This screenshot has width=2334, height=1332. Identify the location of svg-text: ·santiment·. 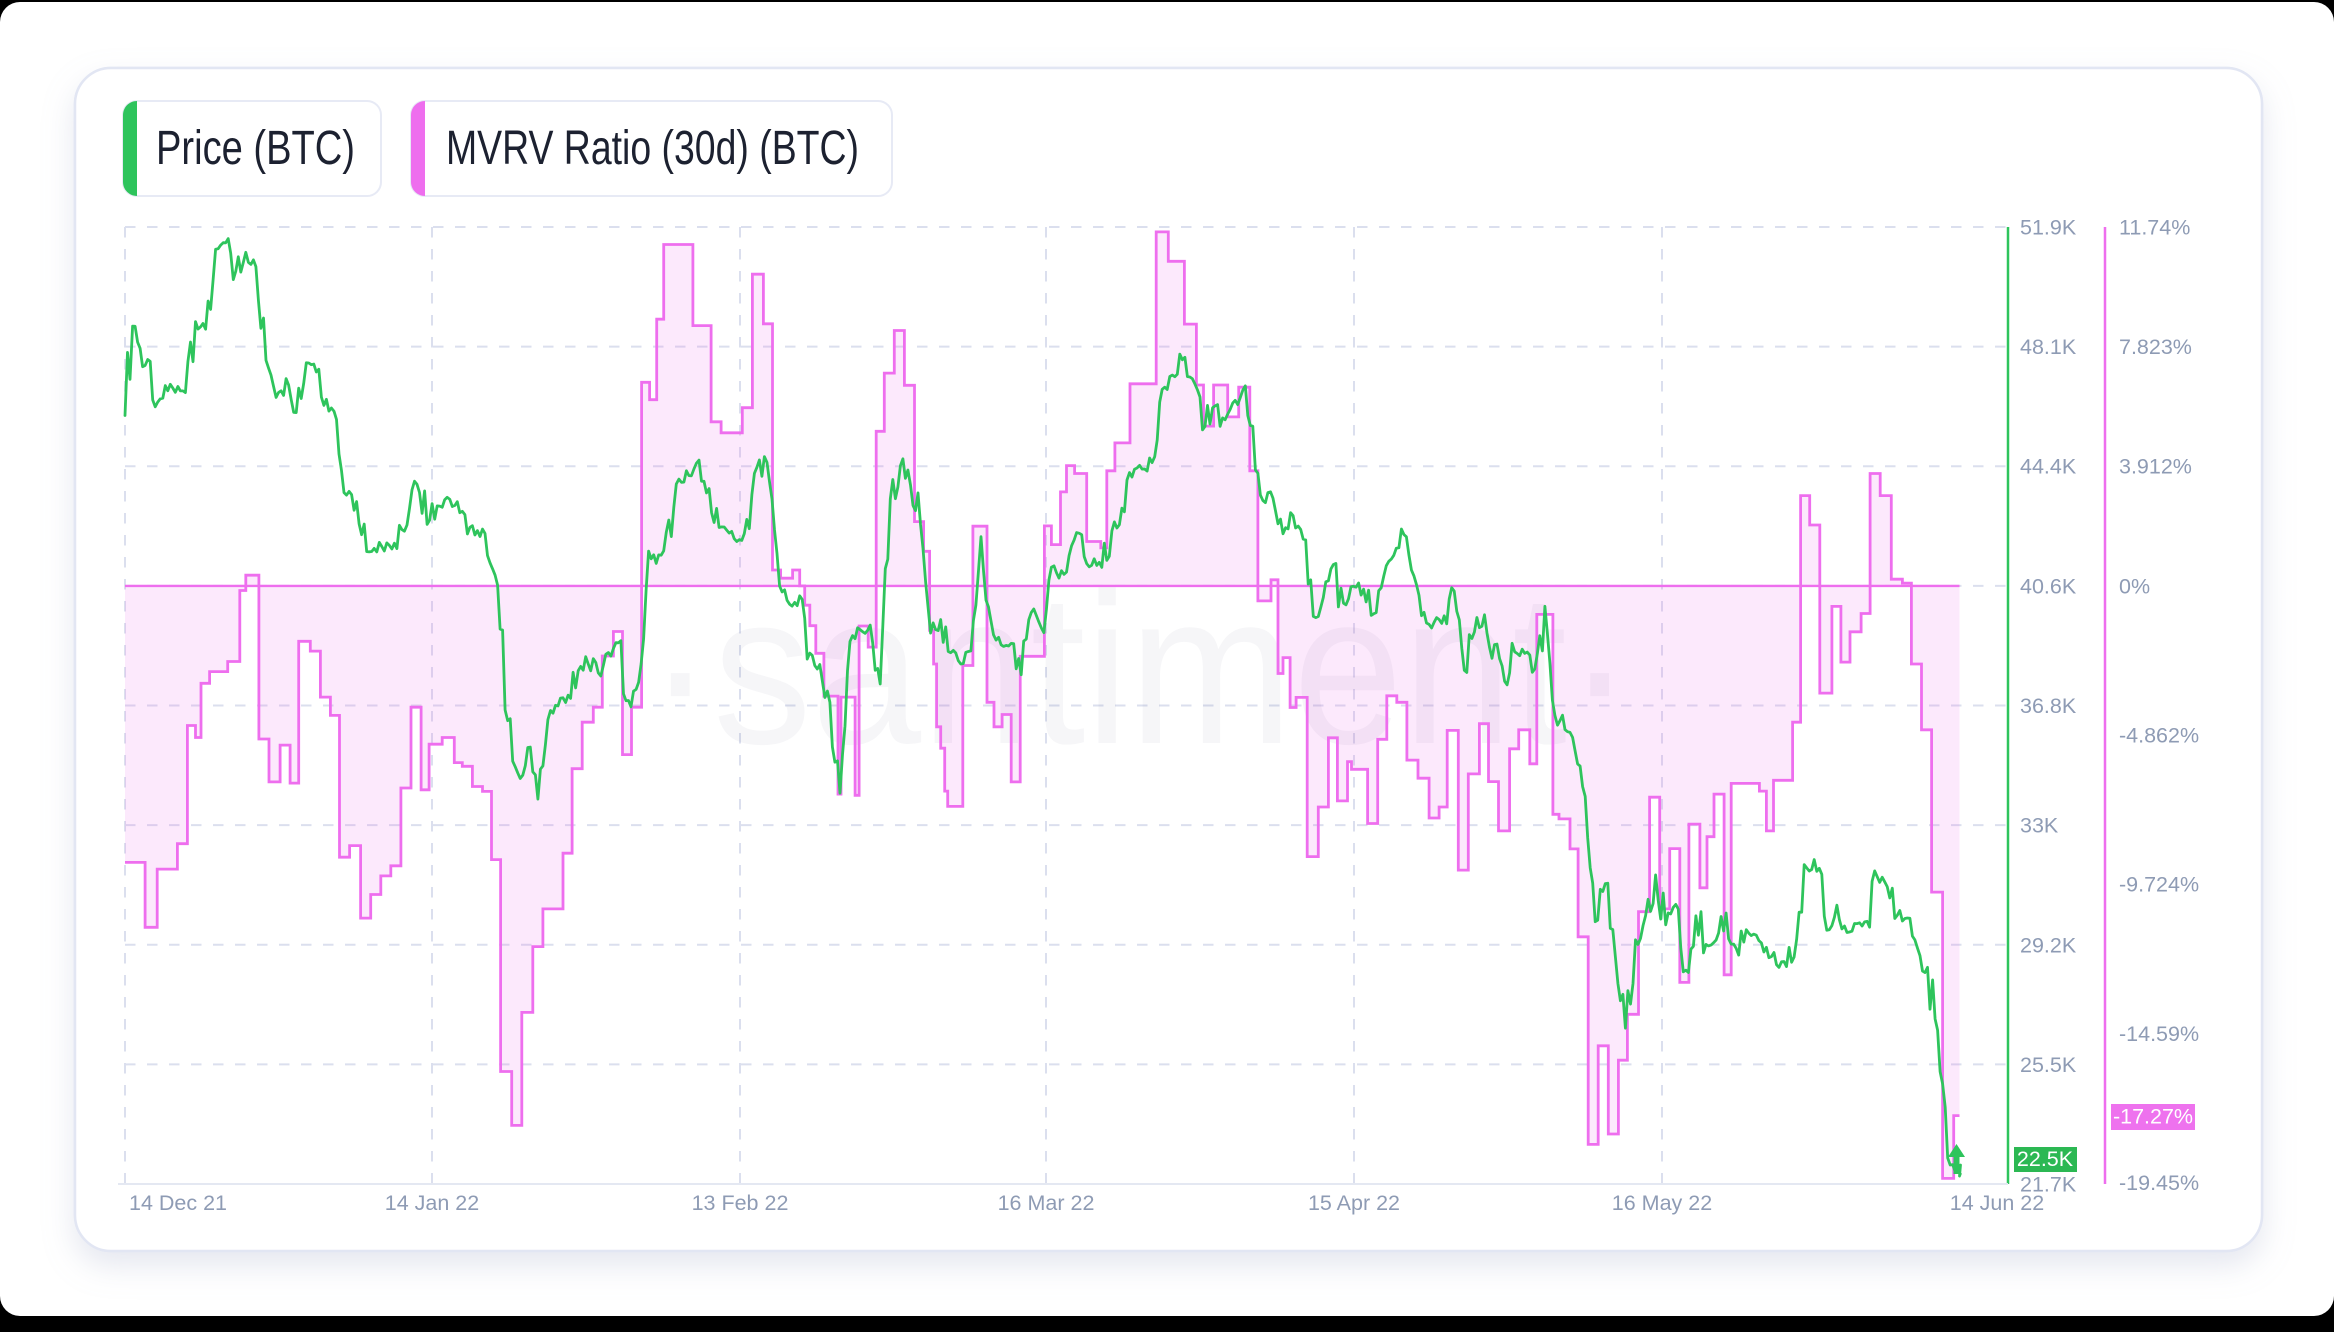
(1140, 668).